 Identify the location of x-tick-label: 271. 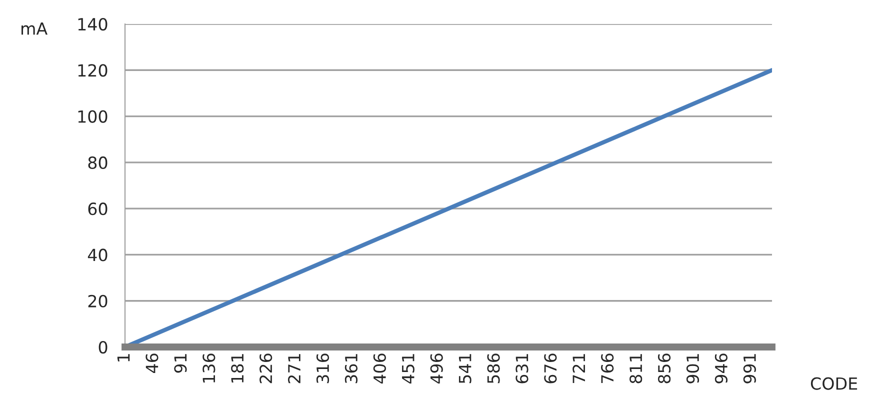
(294, 369).